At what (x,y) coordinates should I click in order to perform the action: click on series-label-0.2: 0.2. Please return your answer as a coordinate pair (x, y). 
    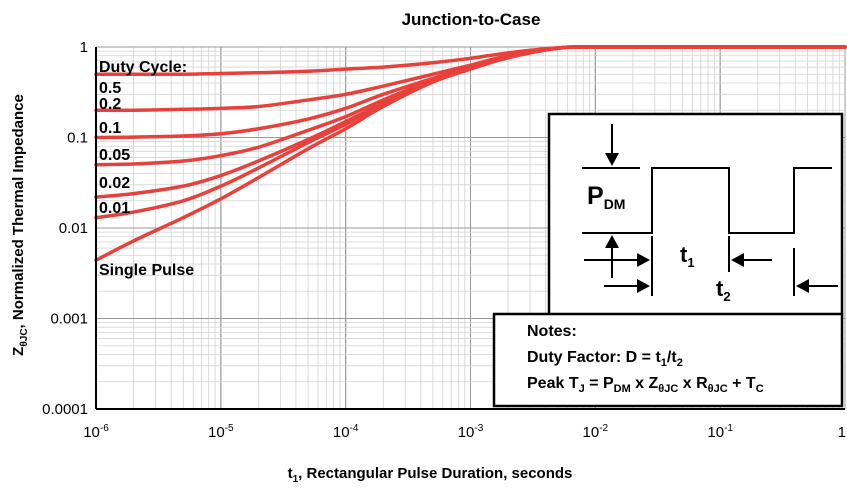
    Looking at the image, I should click on (110, 104).